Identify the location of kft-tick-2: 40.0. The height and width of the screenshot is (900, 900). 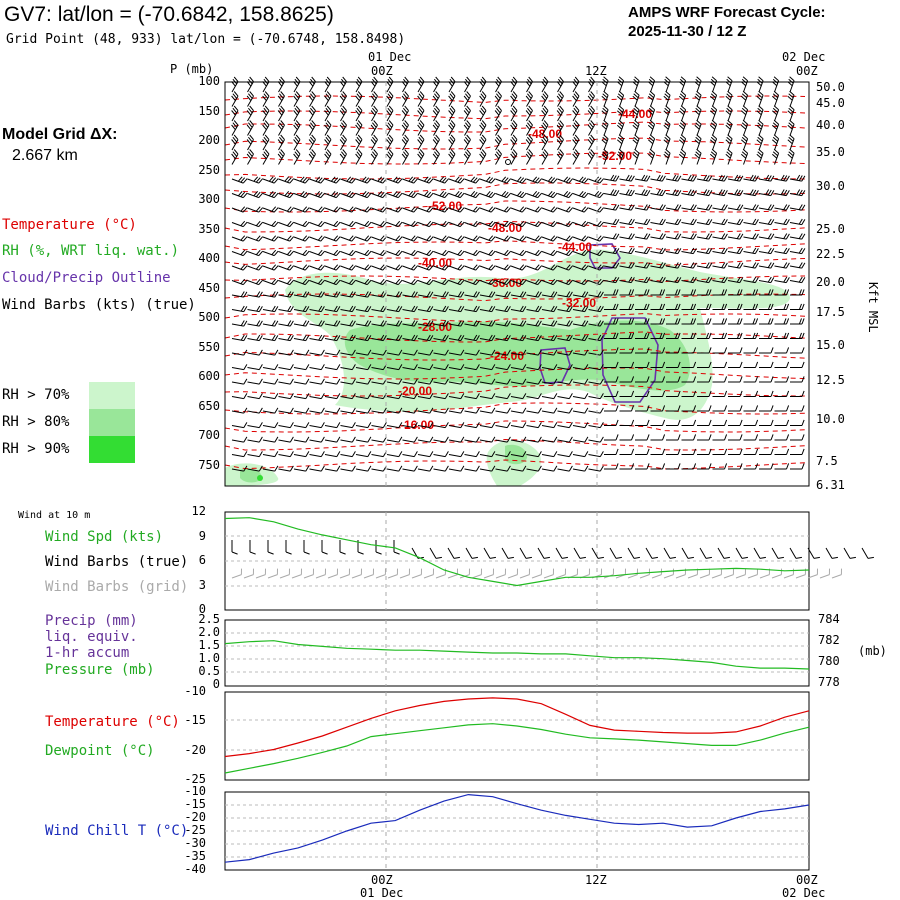
(830, 125).